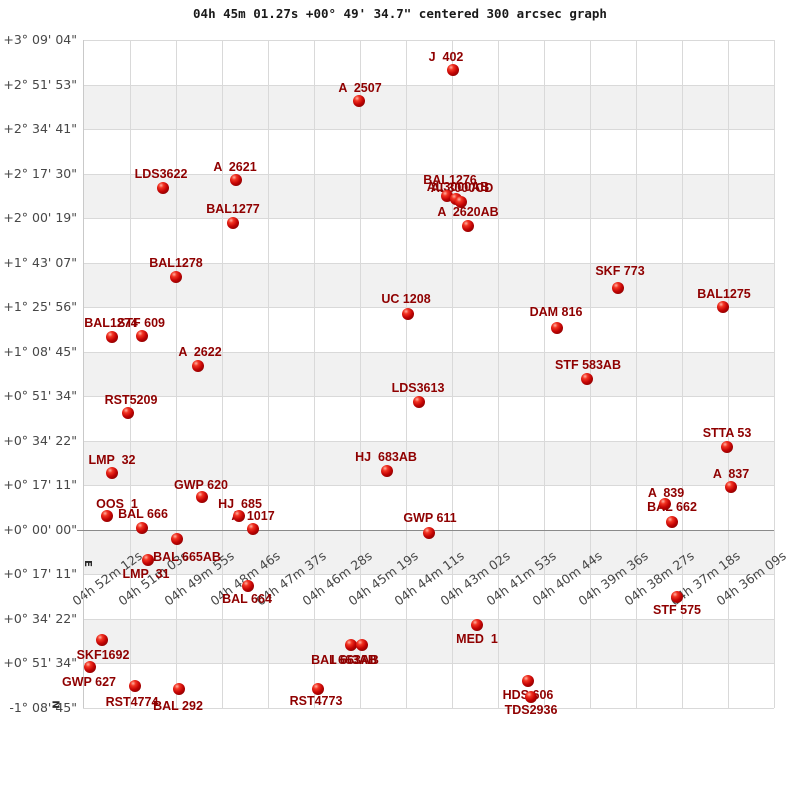 This screenshot has width=800, height=800. What do you see at coordinates (677, 610) in the screenshot?
I see `star-label: STF 575` at bounding box center [677, 610].